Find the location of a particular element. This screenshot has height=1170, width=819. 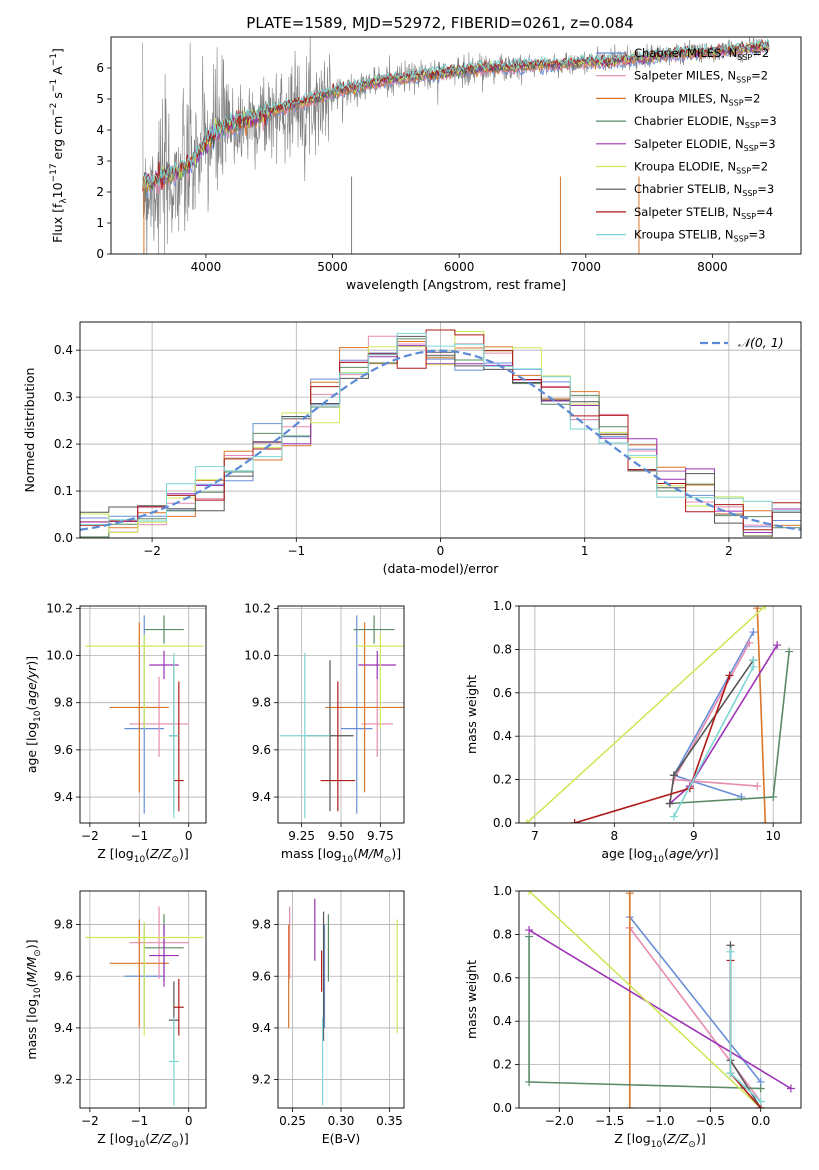

series-model-salpeter-stelib is located at coordinates (455, 115).